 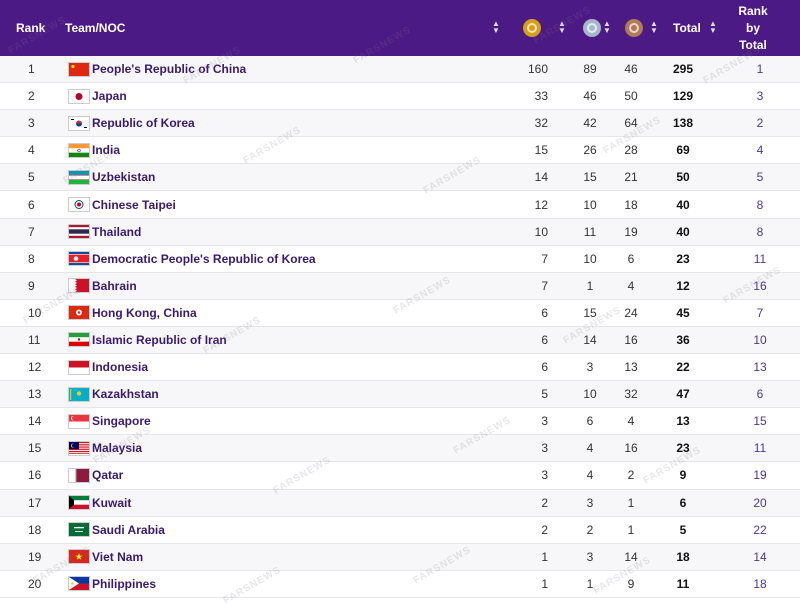 What do you see at coordinates (541, 204) in the screenshot?
I see `gold-count-cell: 12` at bounding box center [541, 204].